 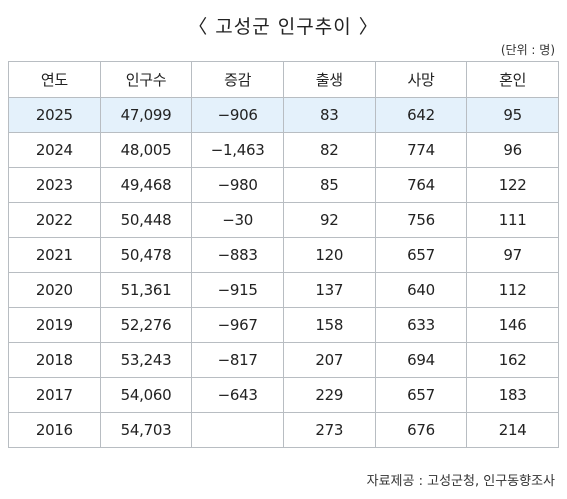 What do you see at coordinates (283, 27) in the screenshot?
I see `table-title: 〈 고성군 인구추이 〉` at bounding box center [283, 27].